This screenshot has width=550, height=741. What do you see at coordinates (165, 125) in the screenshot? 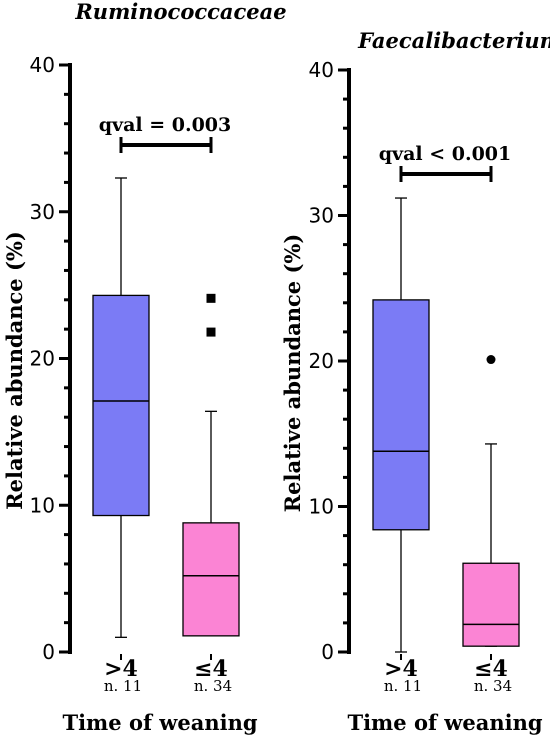
I see `significance-label: qval = 0.003` at bounding box center [165, 125].